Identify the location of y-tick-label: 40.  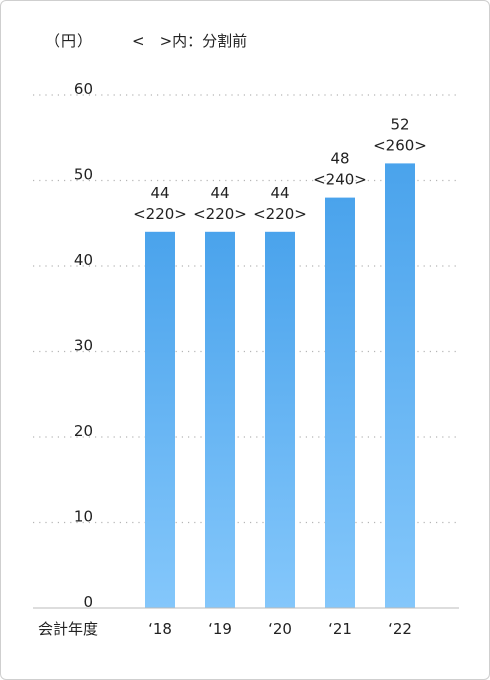
(83, 260).